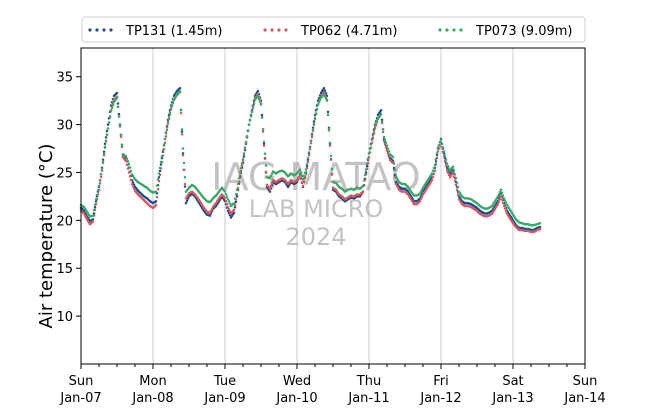 This screenshot has width=650, height=409. Describe the element at coordinates (224, 381) in the screenshot. I see `x-tick-weekday: Tue` at that location.